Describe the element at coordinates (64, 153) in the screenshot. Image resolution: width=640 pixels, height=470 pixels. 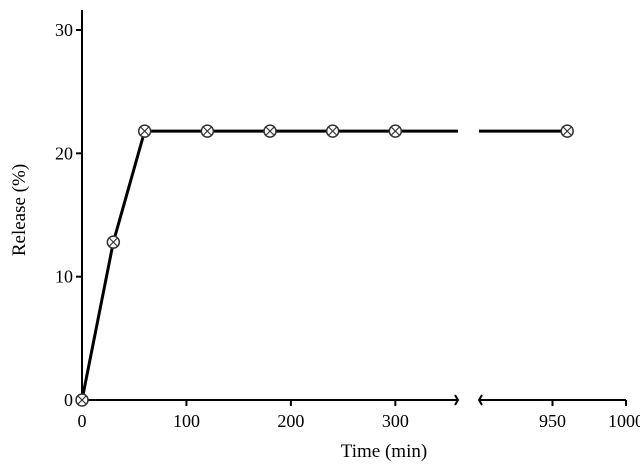
I see `y-tick-label: 20` at that location.